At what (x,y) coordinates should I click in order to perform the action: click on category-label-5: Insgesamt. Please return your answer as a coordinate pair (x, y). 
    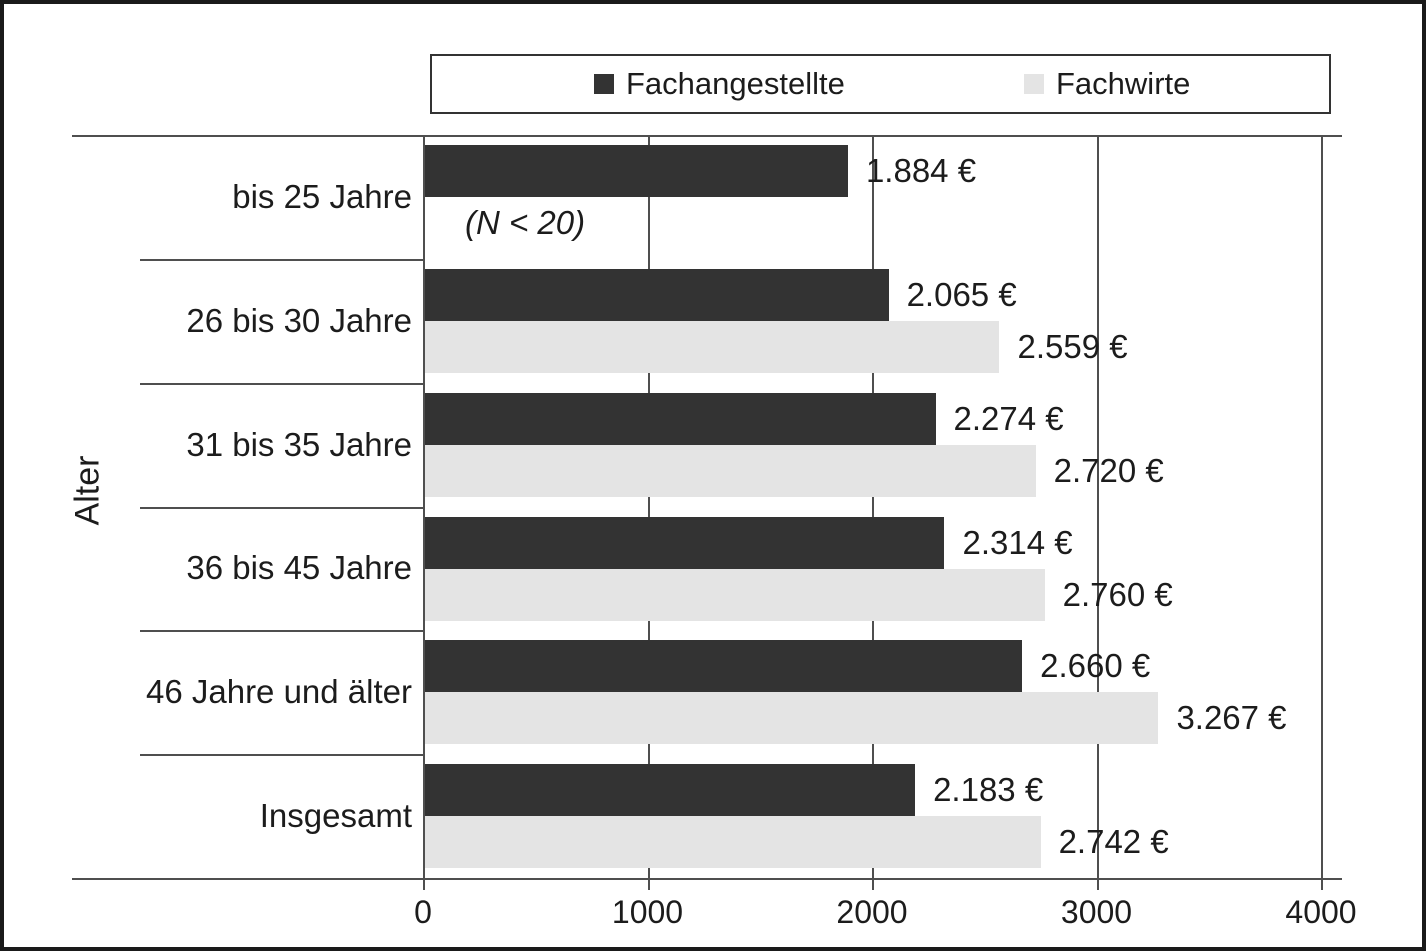
    Looking at the image, I should click on (335, 816).